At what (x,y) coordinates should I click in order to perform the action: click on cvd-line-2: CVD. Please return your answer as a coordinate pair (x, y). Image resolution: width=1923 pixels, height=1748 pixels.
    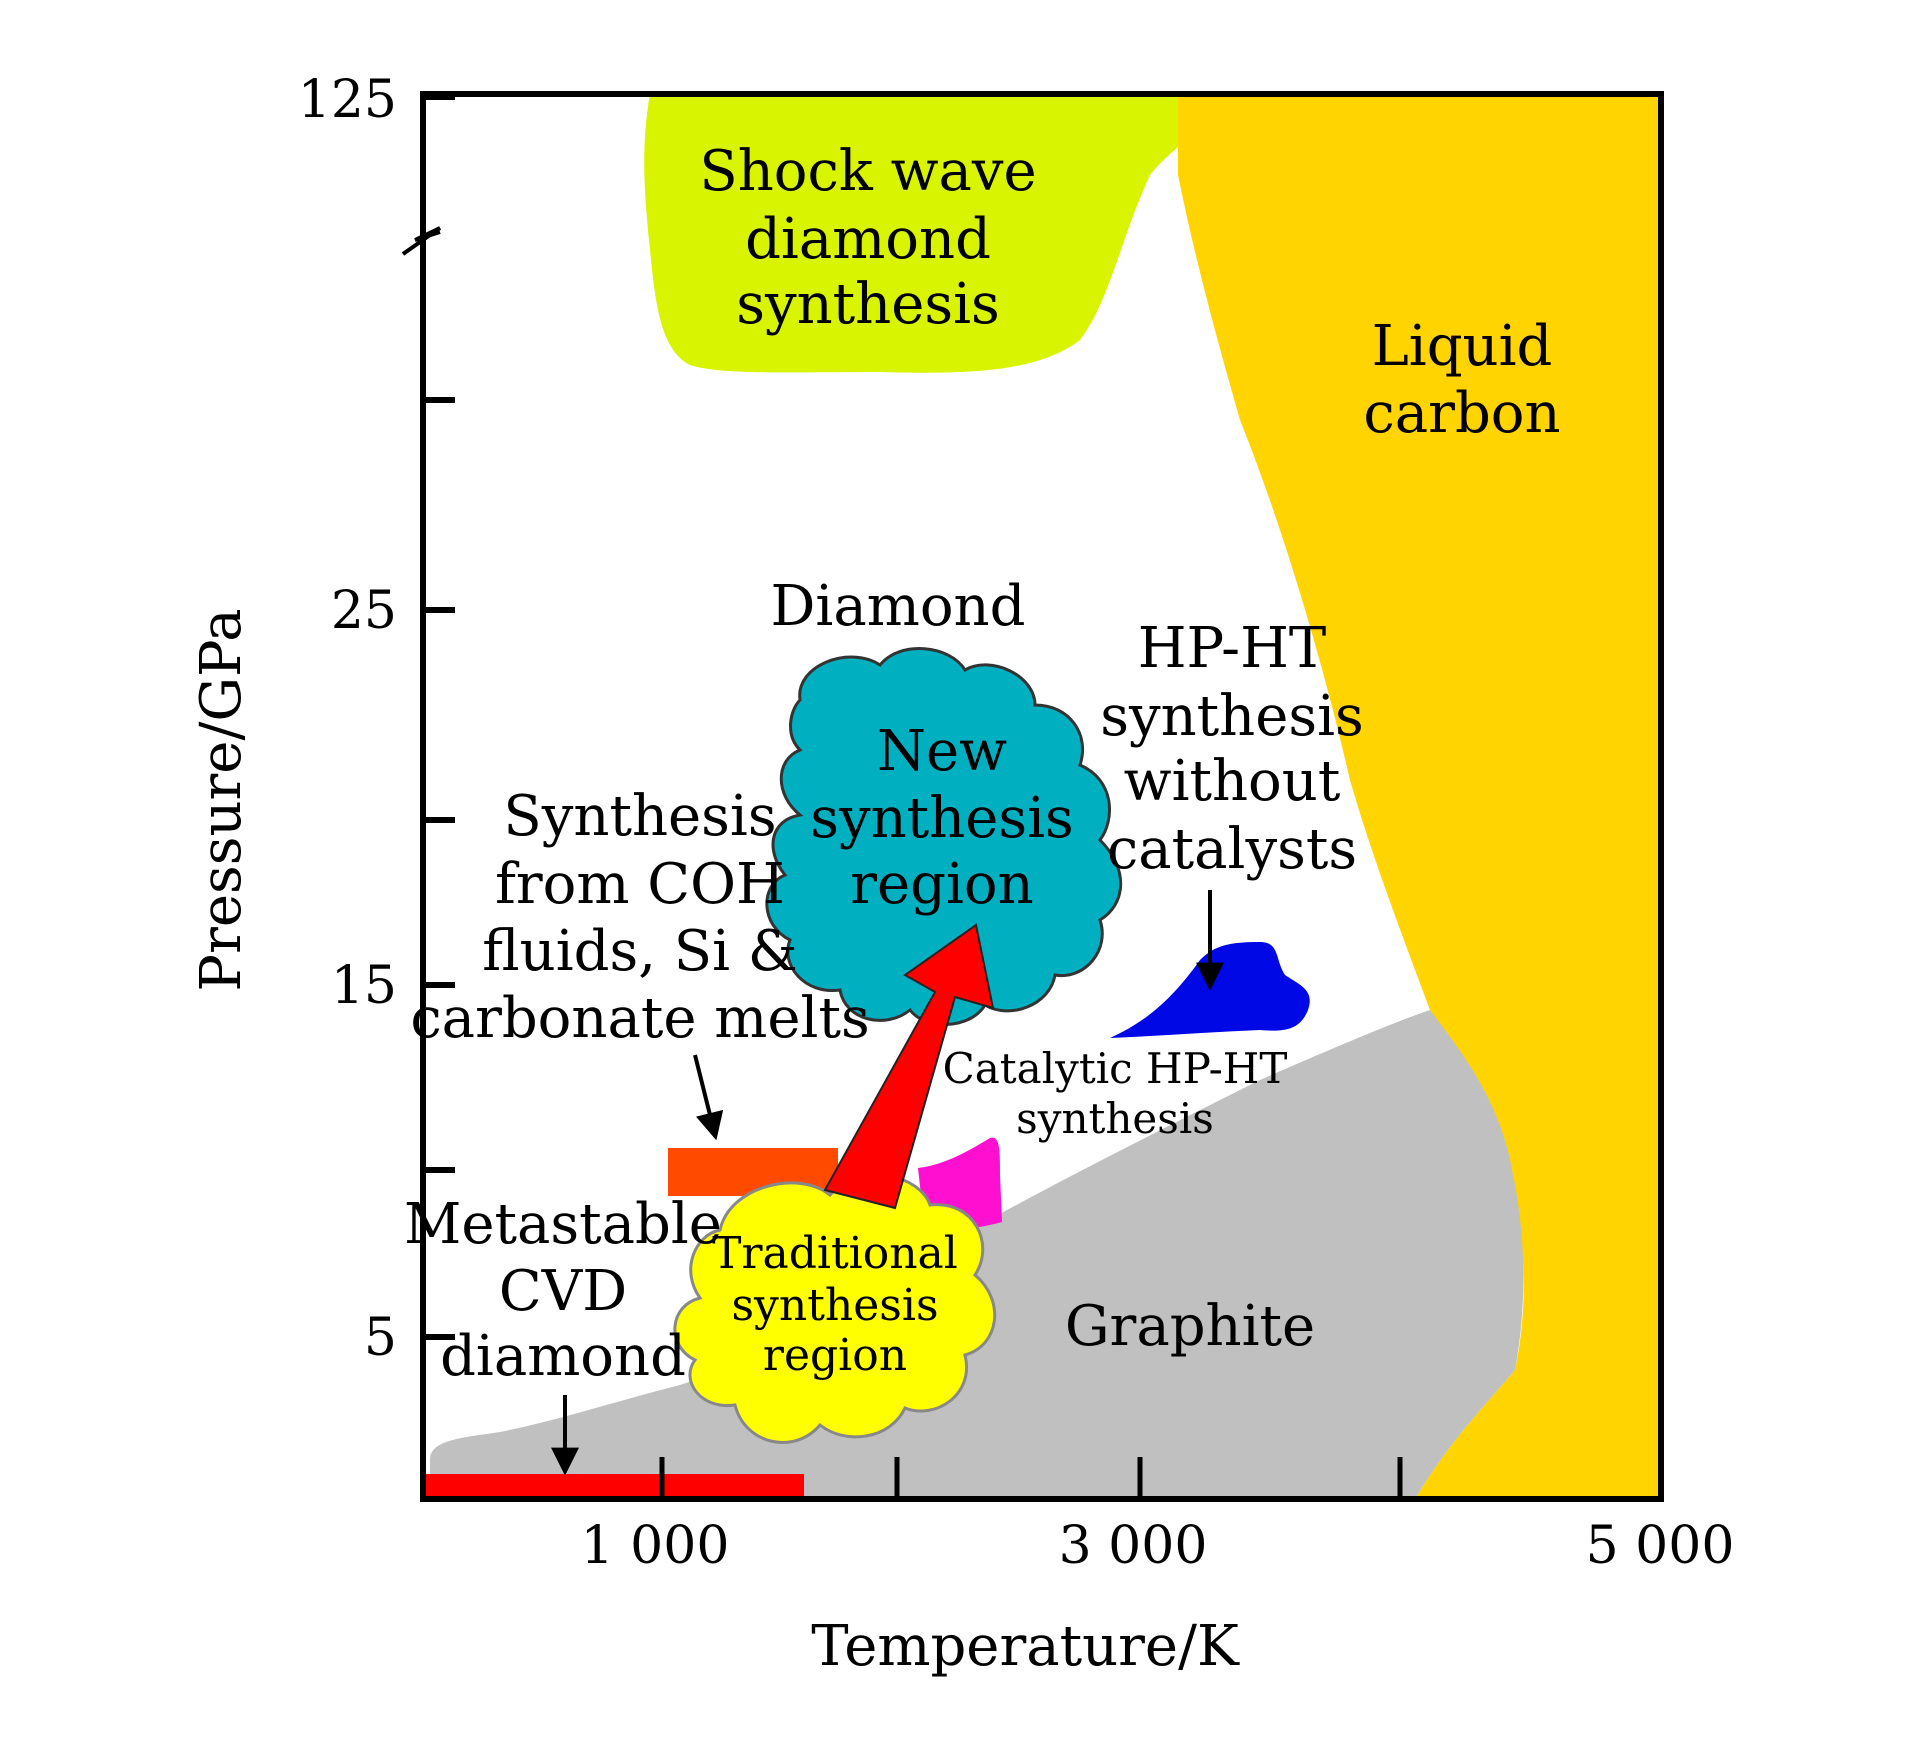
    Looking at the image, I should click on (563, 1291).